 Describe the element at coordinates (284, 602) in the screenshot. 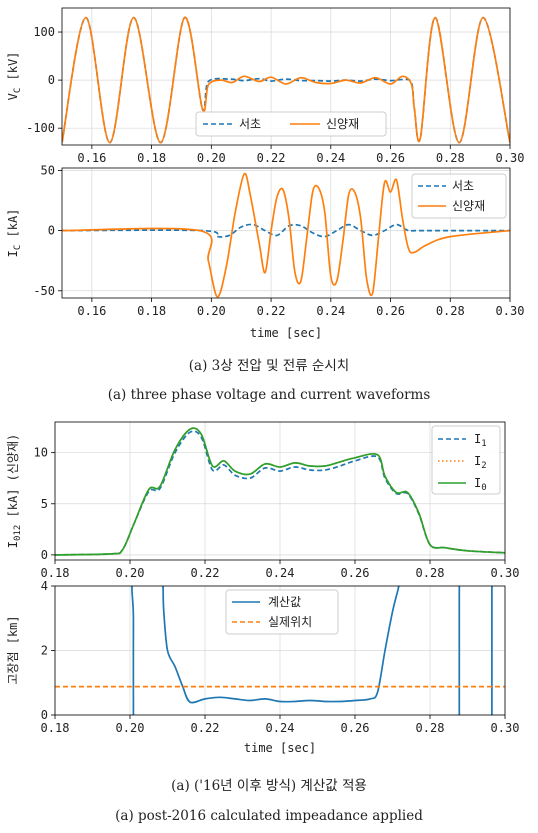

I see `legend-label-calculated: 계산값` at that location.